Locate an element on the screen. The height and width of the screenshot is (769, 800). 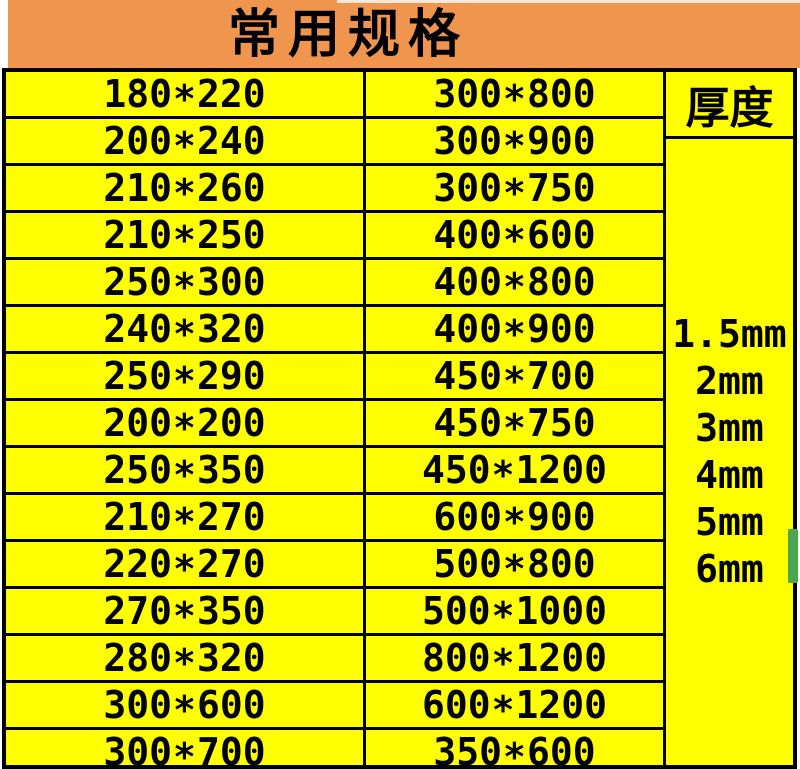
page-title: 常用规格 is located at coordinates (347, 35).